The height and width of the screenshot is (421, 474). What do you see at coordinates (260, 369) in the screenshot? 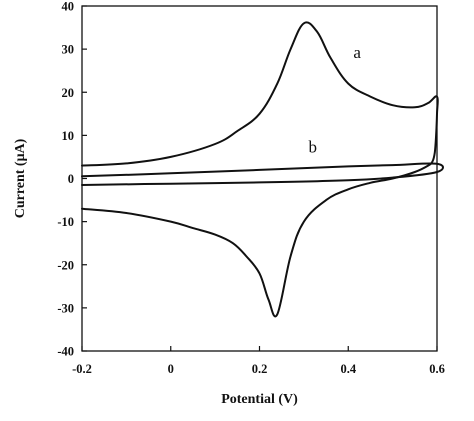
I see `x-tick-label: 0.2` at bounding box center [260, 369].